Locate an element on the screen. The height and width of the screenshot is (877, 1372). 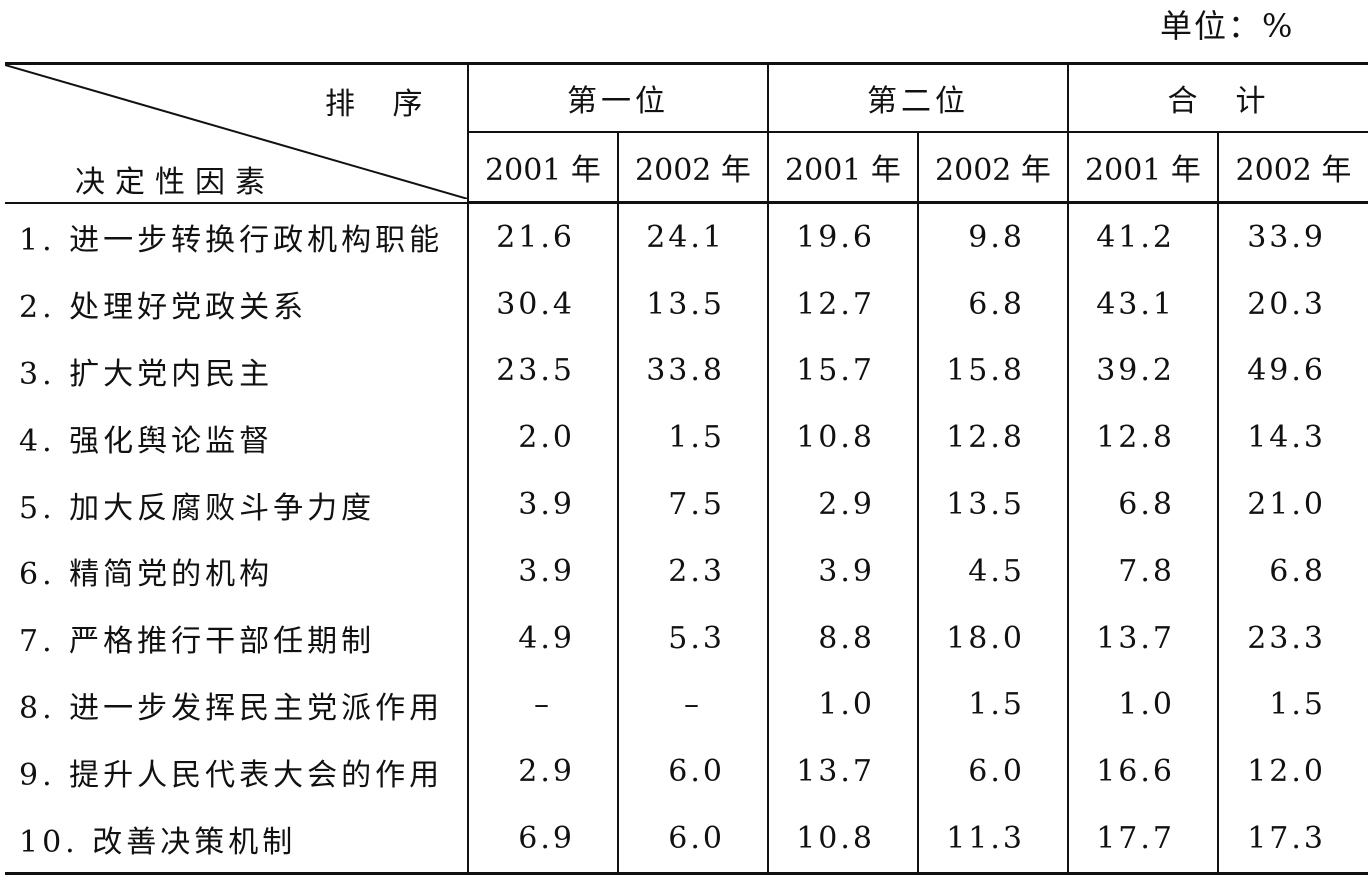
table-cell: 11.3 is located at coordinates (992, 839).